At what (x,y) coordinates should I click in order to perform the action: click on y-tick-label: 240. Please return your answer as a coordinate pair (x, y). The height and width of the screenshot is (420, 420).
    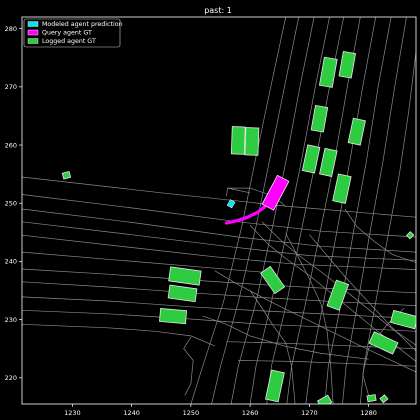
    Looking at the image, I should click on (11, 262).